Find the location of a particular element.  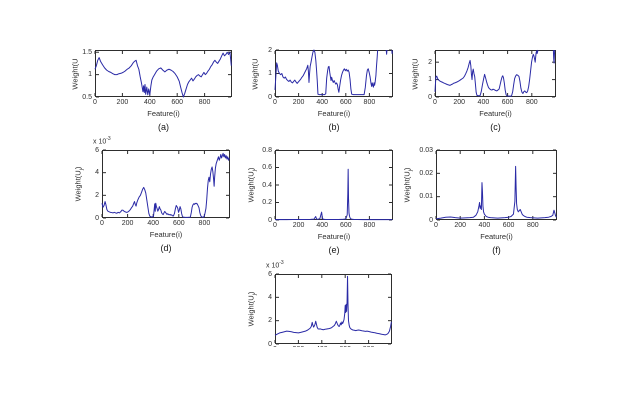

y-tick-label: 0.02 is located at coordinates (426, 173).